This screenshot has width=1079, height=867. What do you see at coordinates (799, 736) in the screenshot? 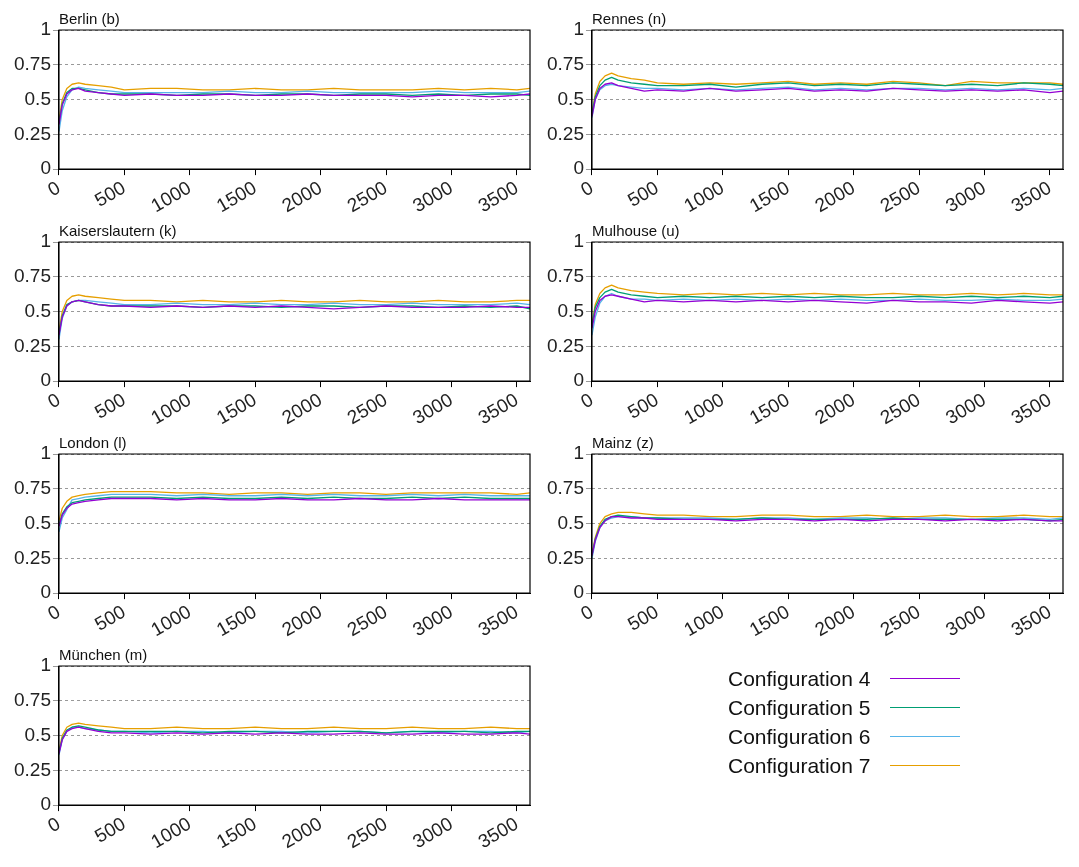
I see `legend-label: Configuration 6` at bounding box center [799, 736].